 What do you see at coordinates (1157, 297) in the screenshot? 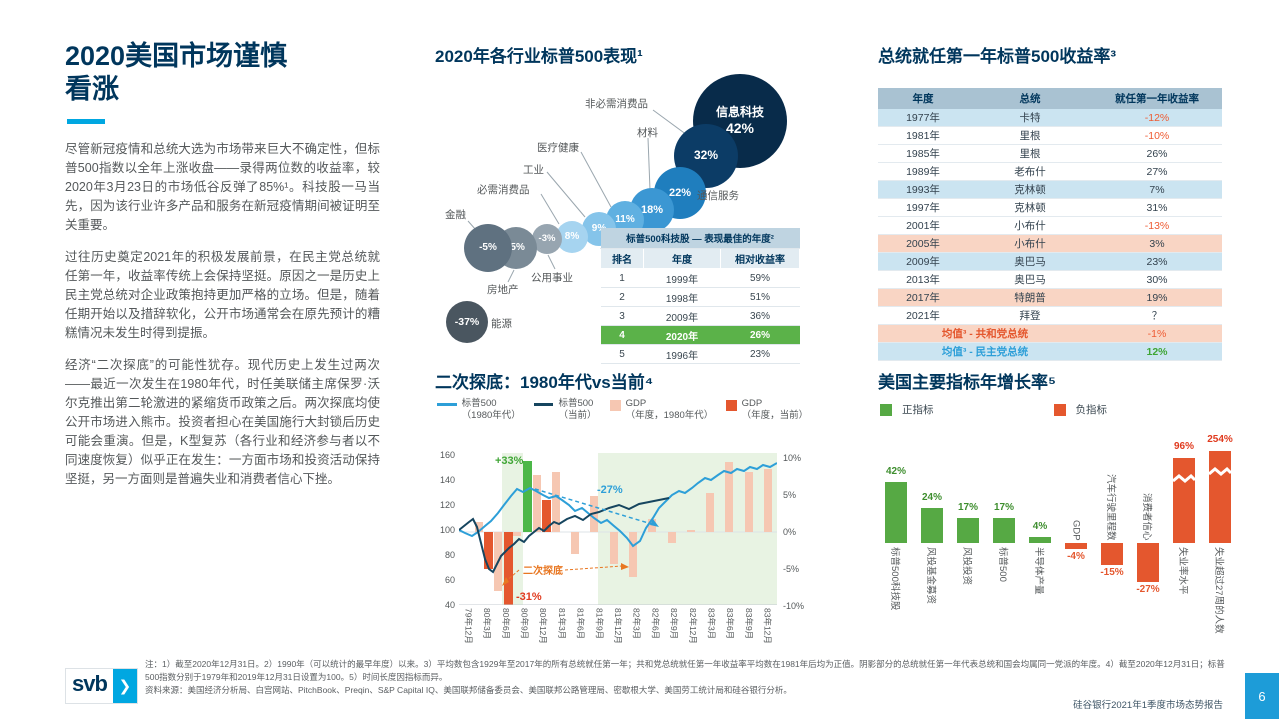
I see `cell-return: 19%` at bounding box center [1157, 297].